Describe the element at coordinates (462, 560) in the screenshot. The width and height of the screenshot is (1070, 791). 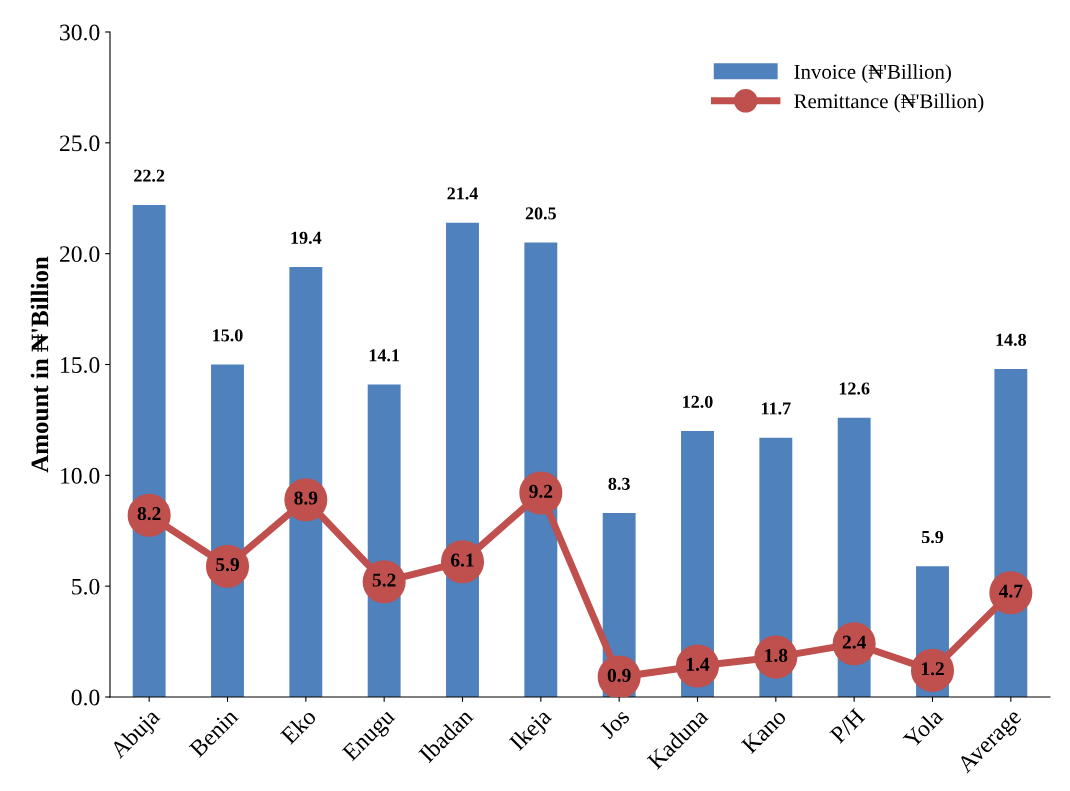
I see `data-label: 6.1` at that location.